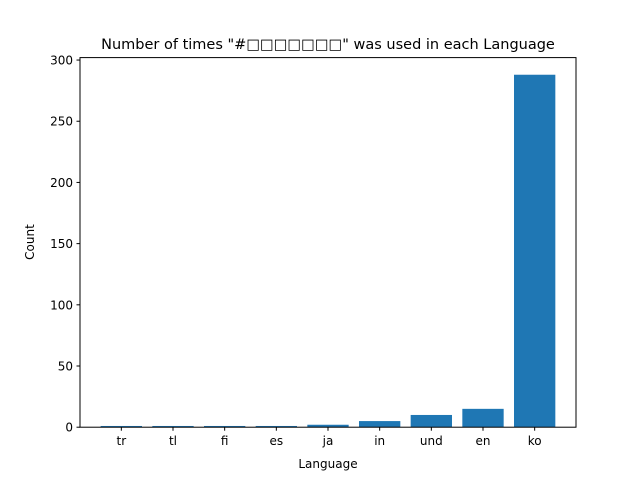 The image size is (640, 480). Describe the element at coordinates (173, 441) in the screenshot. I see `x-tick-label: tl` at that location.